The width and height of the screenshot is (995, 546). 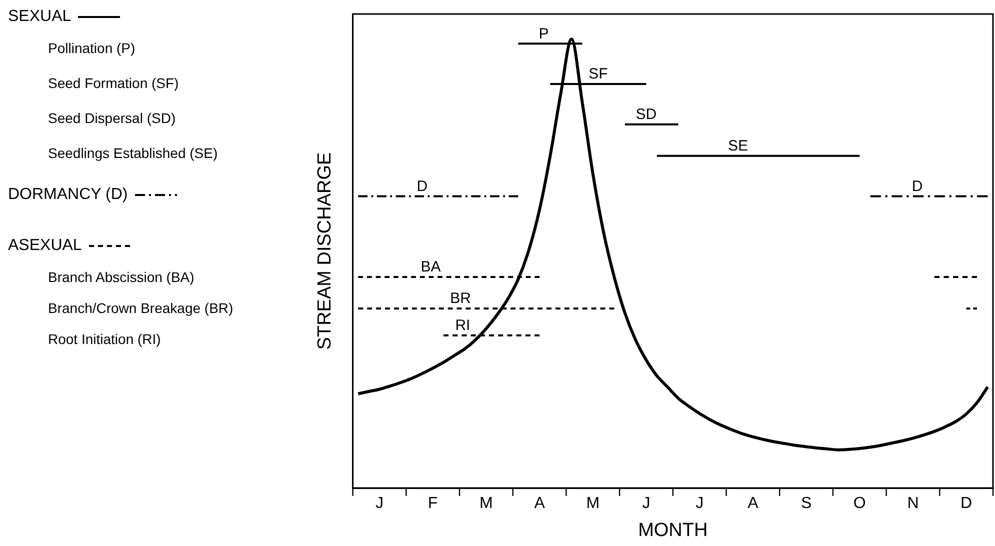 What do you see at coordinates (133, 153) in the screenshot?
I see `text: Seedlings Established (SE)` at bounding box center [133, 153].